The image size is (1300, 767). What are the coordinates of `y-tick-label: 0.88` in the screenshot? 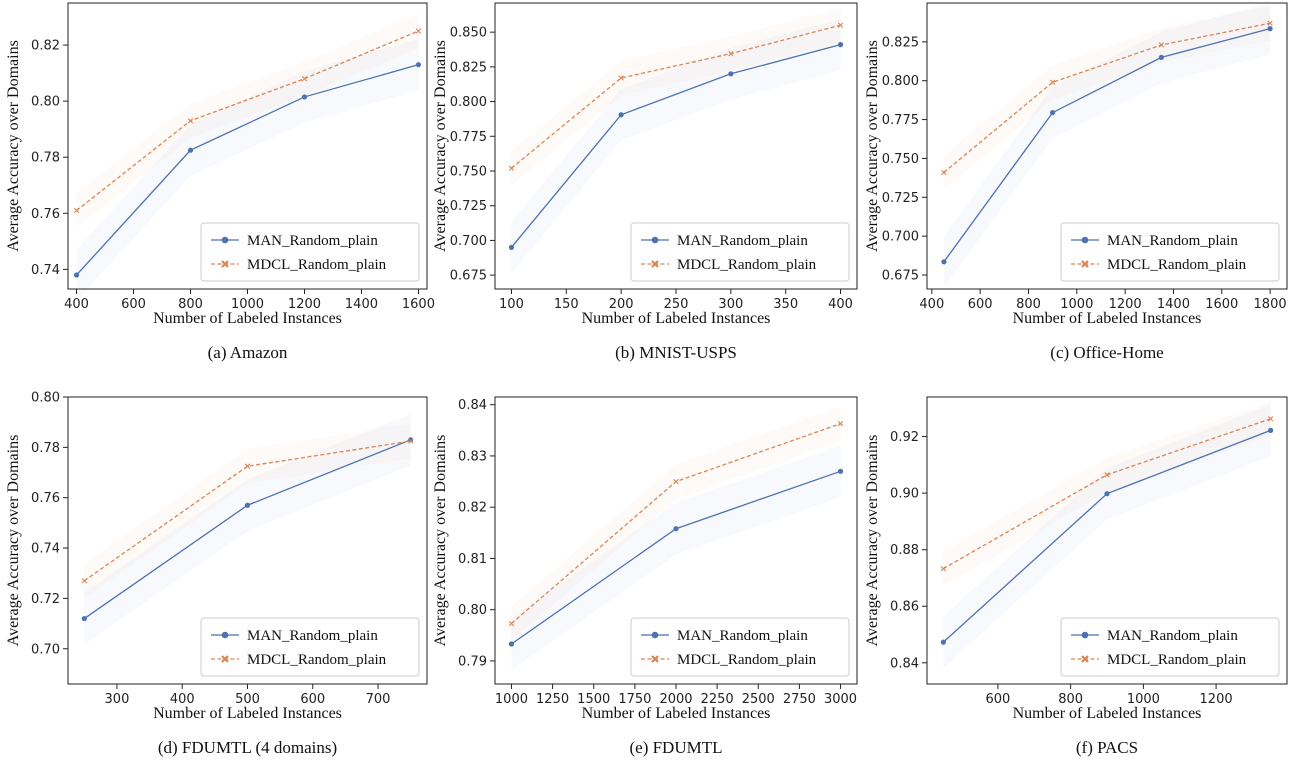 It's located at (904, 550).